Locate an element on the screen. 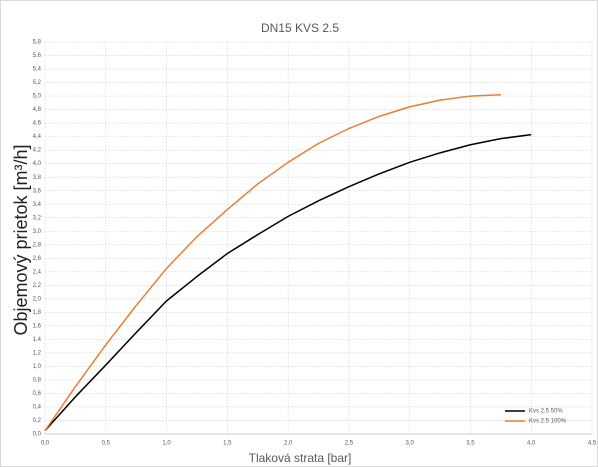  y-tick-label: 1,4 is located at coordinates (37, 340).